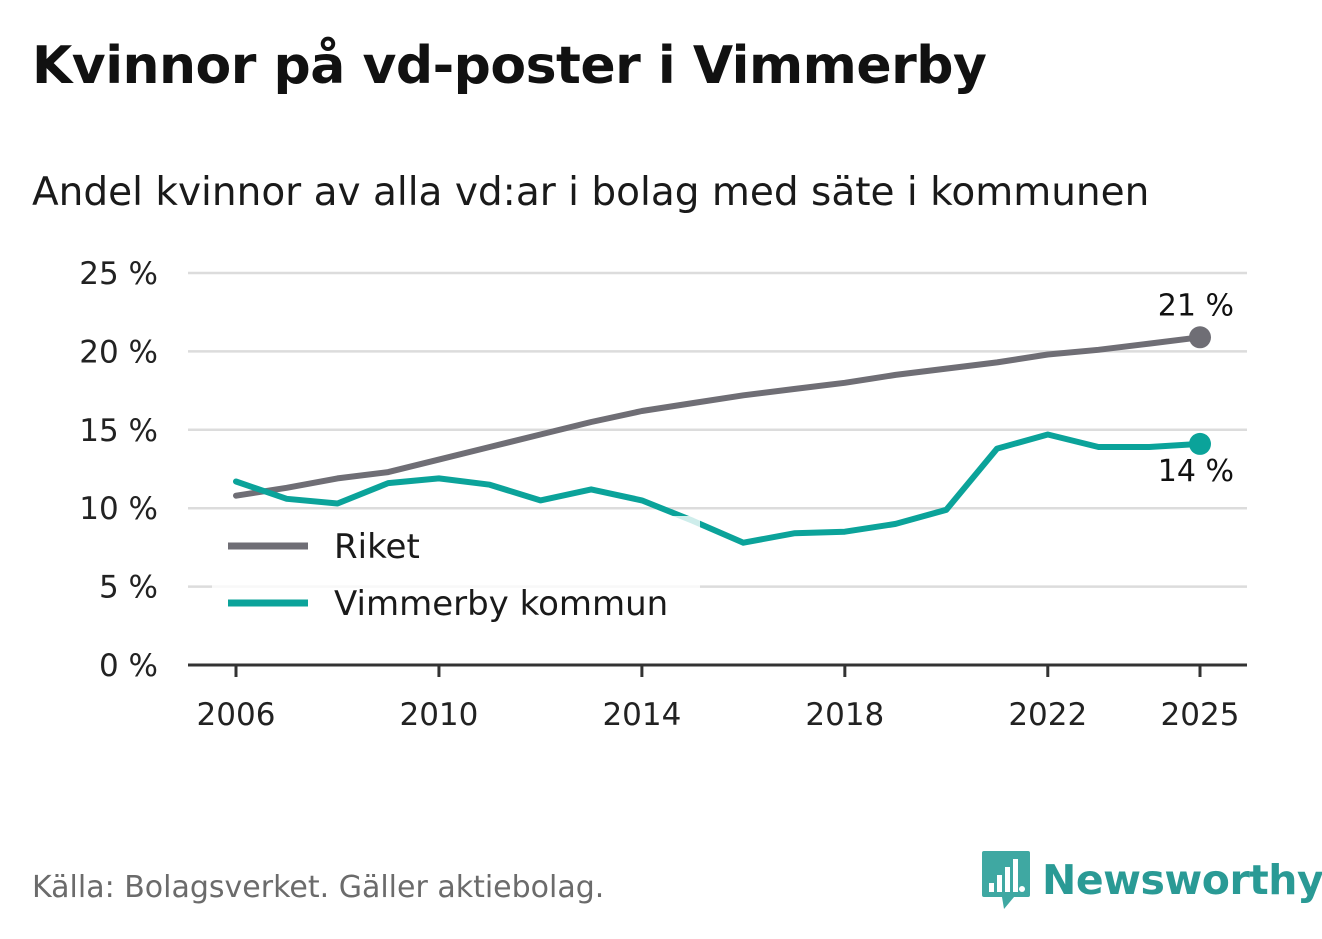 The image size is (1322, 939). I want to click on newsworthy-logo-icon, so click(1006, 880).